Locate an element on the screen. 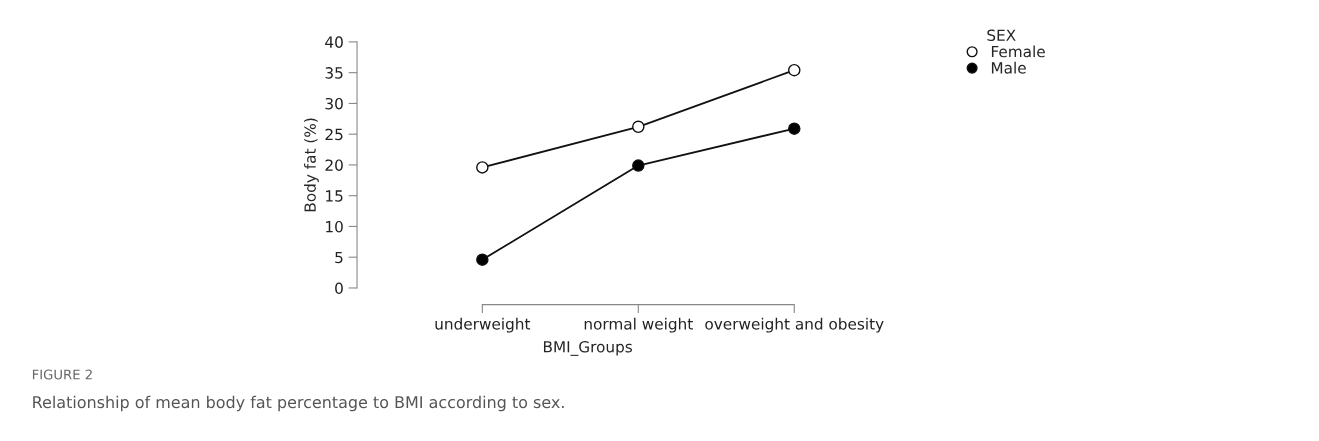 The image size is (1319, 441). y-tick-label: 10 is located at coordinates (334, 226).